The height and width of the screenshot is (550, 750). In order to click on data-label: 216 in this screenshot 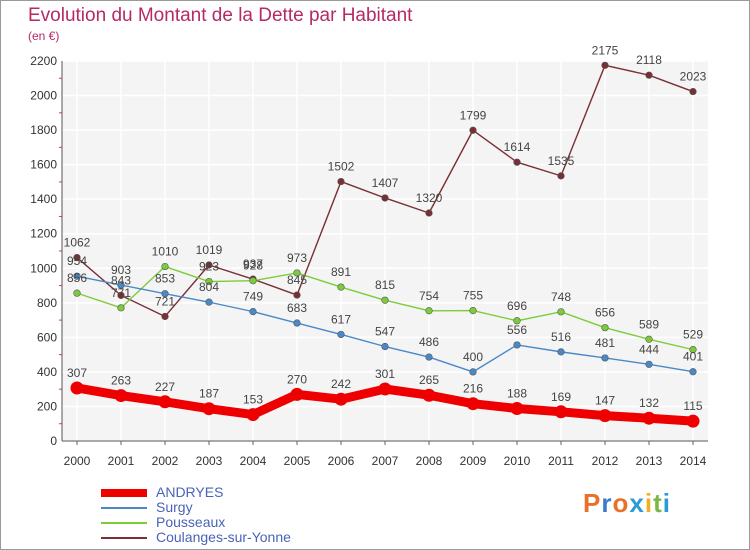, I will do `click(473, 389)`.